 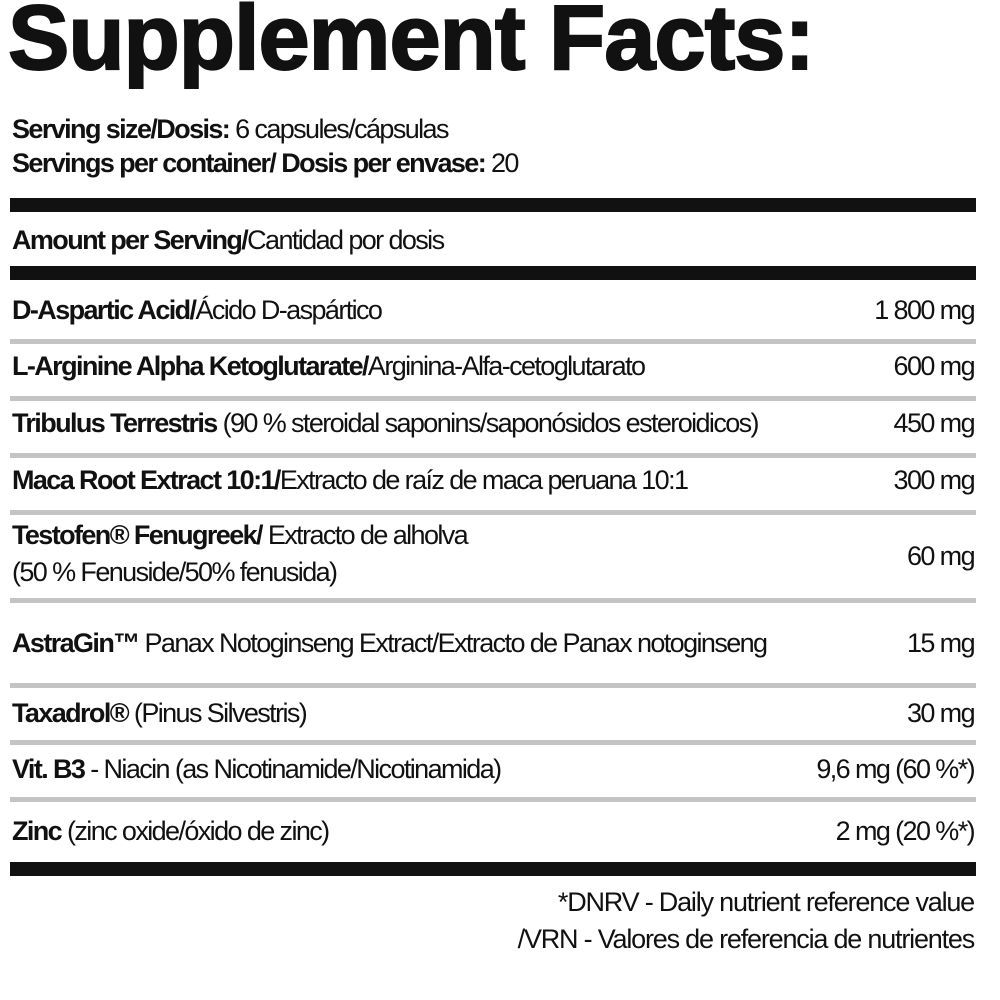 I want to click on servings-per-container-value: 20, so click(x=505, y=163).